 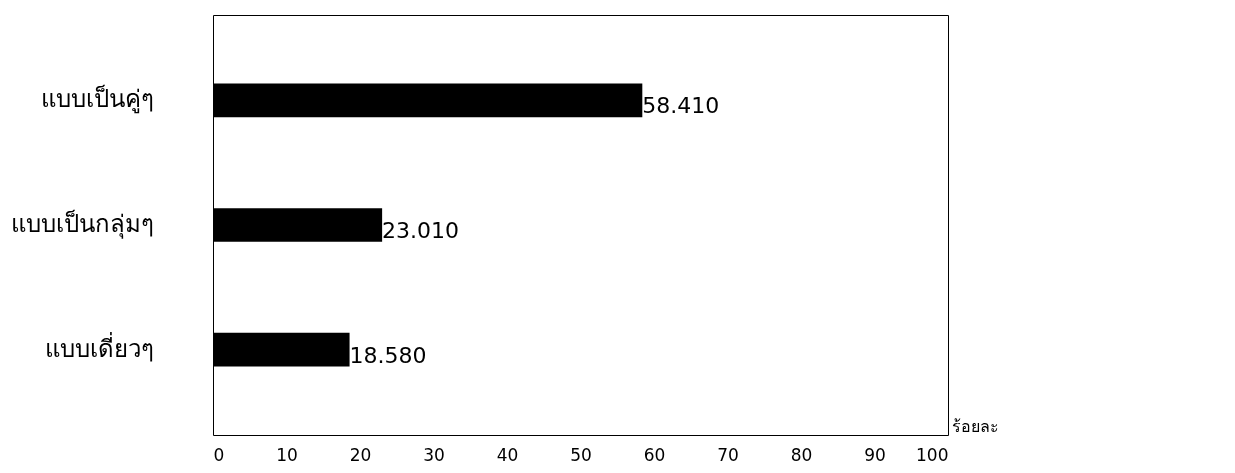 I want to click on x-tick-label: 10, so click(x=287, y=454).